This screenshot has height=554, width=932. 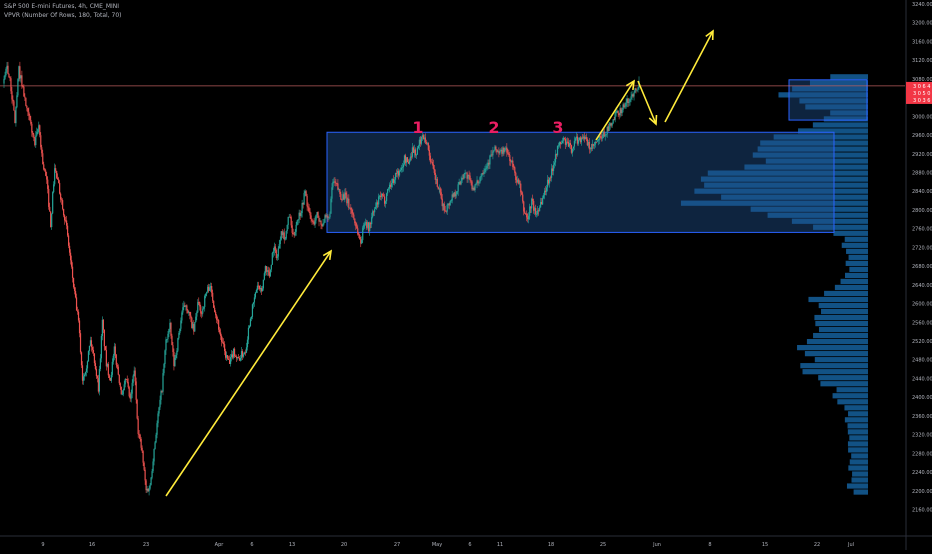 What do you see at coordinates (922, 436) in the screenshot?
I see `y-tick-label: 2320.00` at bounding box center [922, 436].